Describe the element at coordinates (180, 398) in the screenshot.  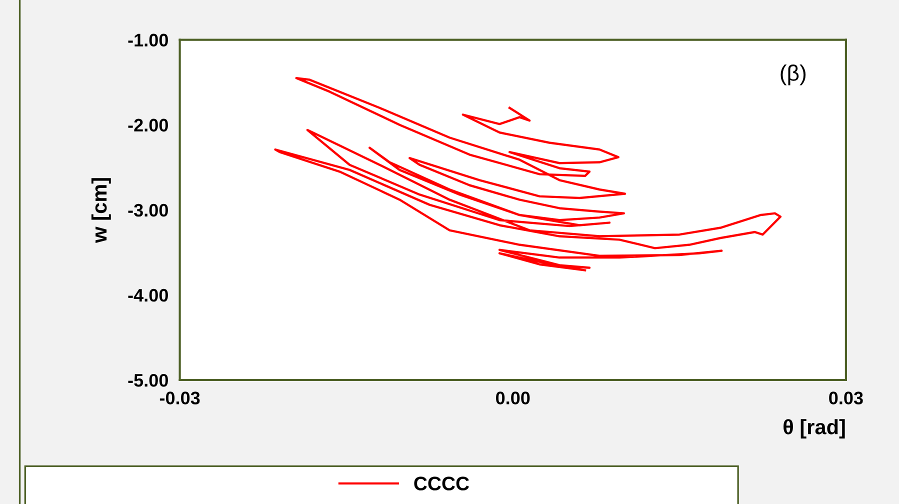
I see `x-tick-label: -0.03` at that location.